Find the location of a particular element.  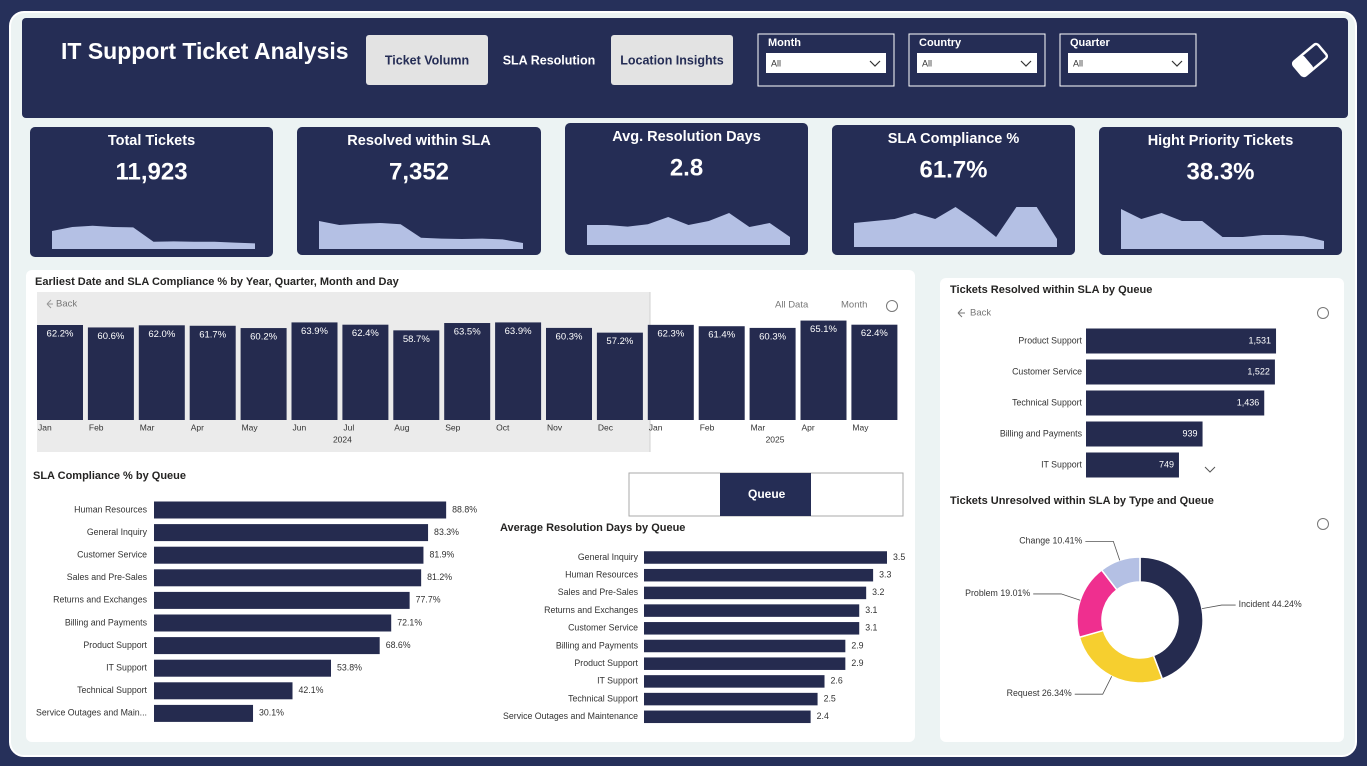

queue-slicer-selected is located at coordinates (765, 494).